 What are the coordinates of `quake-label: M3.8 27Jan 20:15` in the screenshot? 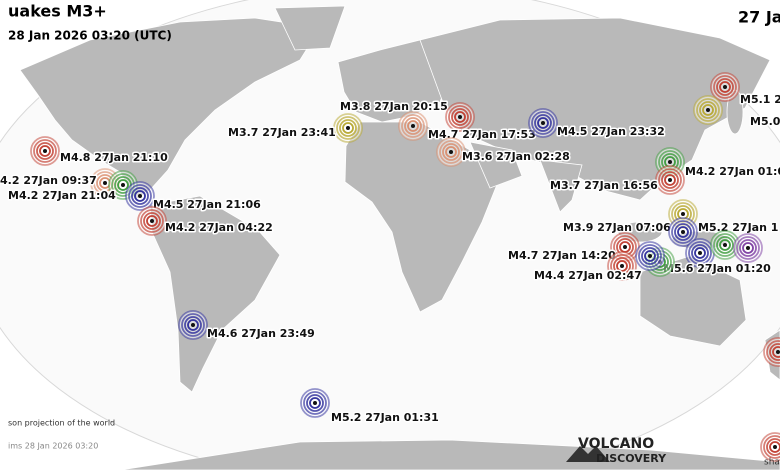 It's located at (394, 106).